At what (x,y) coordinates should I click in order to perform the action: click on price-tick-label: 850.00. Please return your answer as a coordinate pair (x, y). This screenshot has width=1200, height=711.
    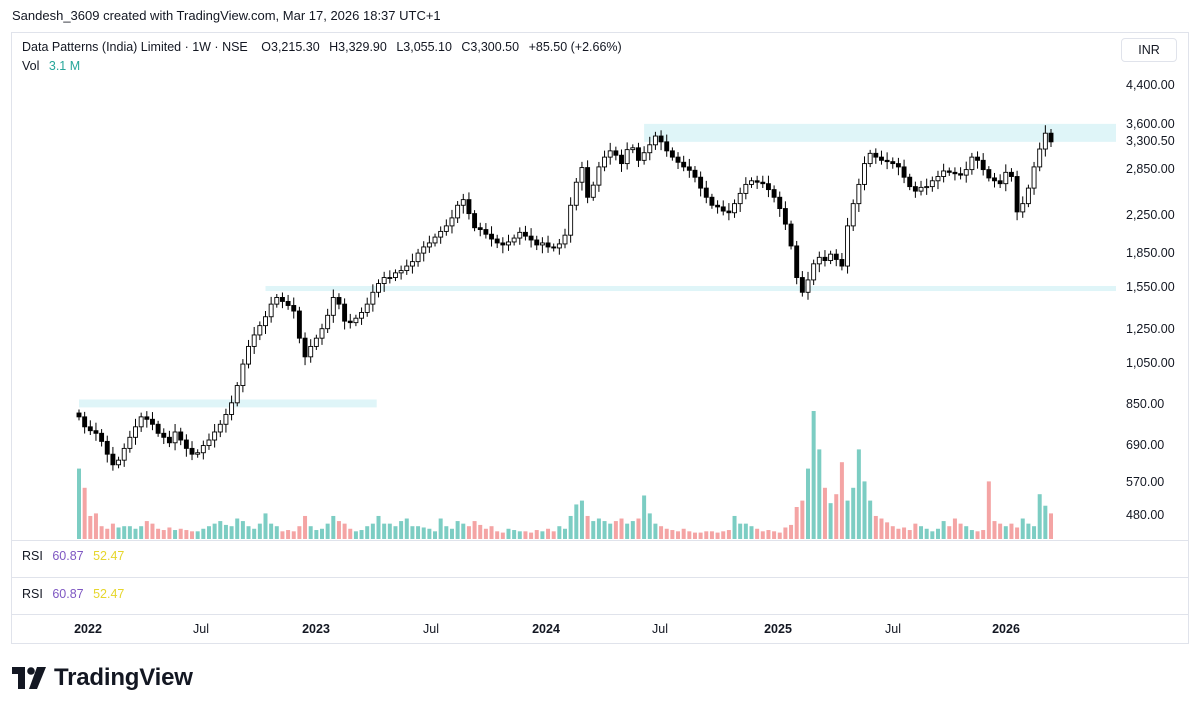
    Looking at the image, I should click on (1145, 404).